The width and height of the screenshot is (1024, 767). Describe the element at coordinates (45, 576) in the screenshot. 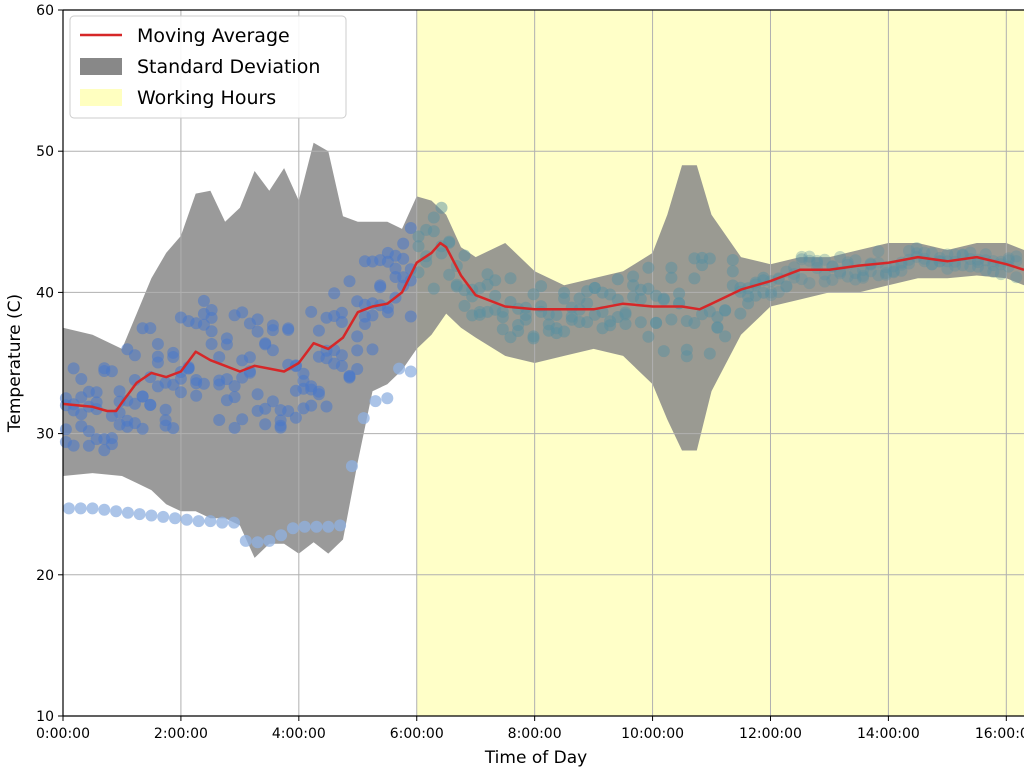

I see `y-tick-label: 20` at that location.